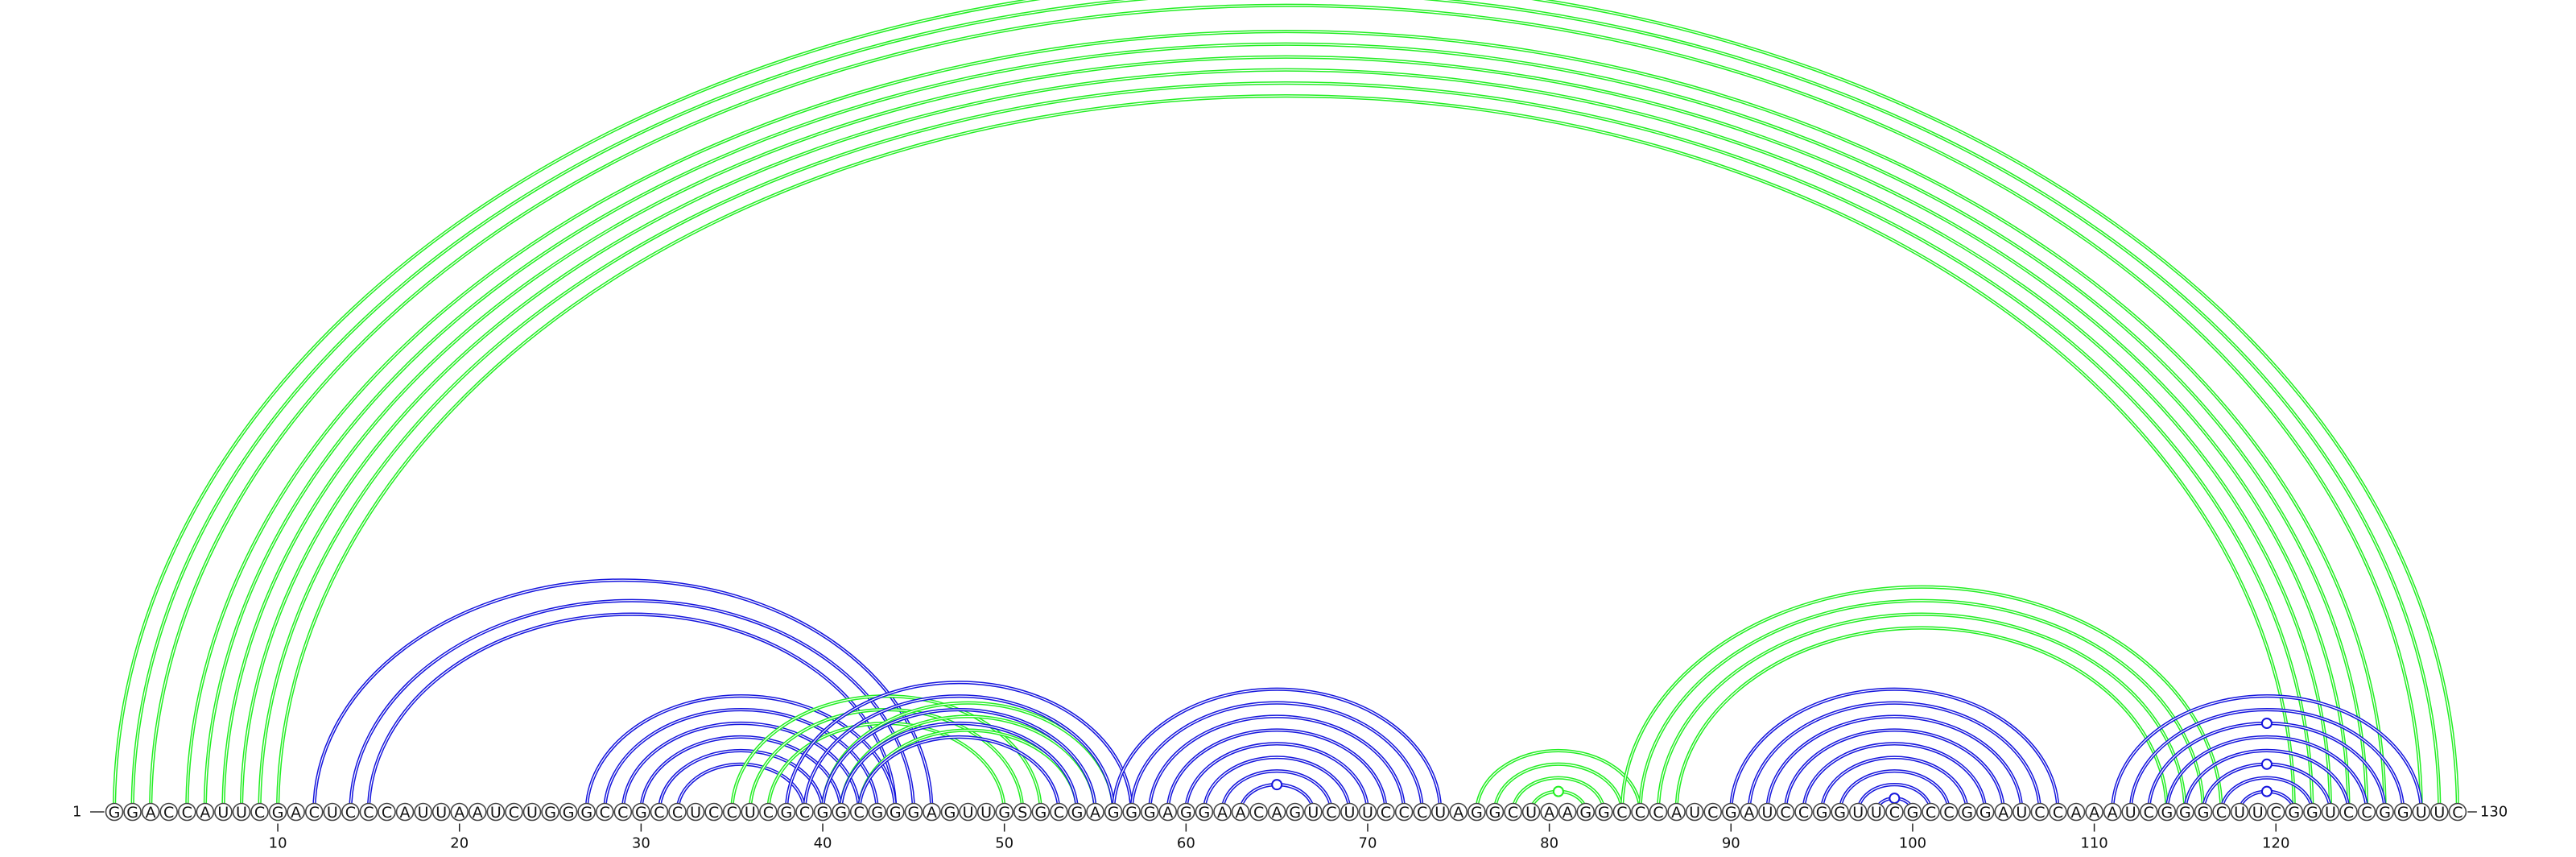  What do you see at coordinates (1912, 843) in the screenshot?
I see `tick-label: 100` at bounding box center [1912, 843].